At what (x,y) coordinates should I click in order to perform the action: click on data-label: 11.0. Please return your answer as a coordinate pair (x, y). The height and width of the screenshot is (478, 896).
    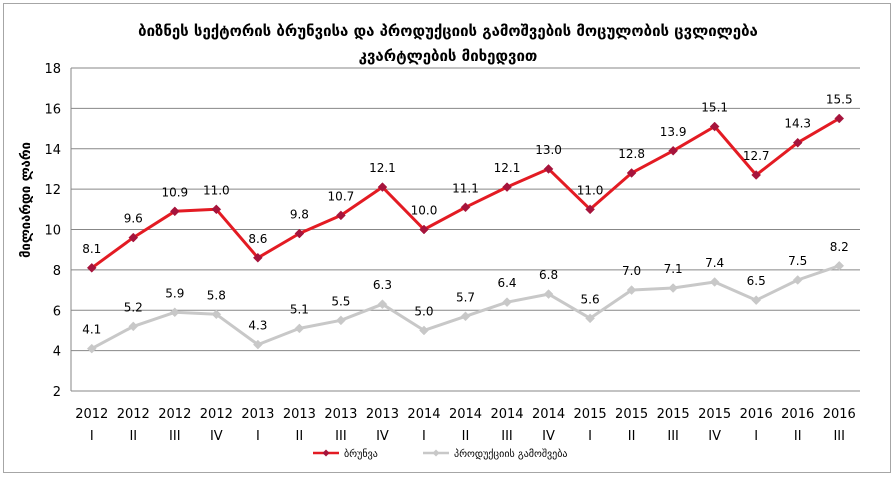
    Looking at the image, I should click on (216, 190).